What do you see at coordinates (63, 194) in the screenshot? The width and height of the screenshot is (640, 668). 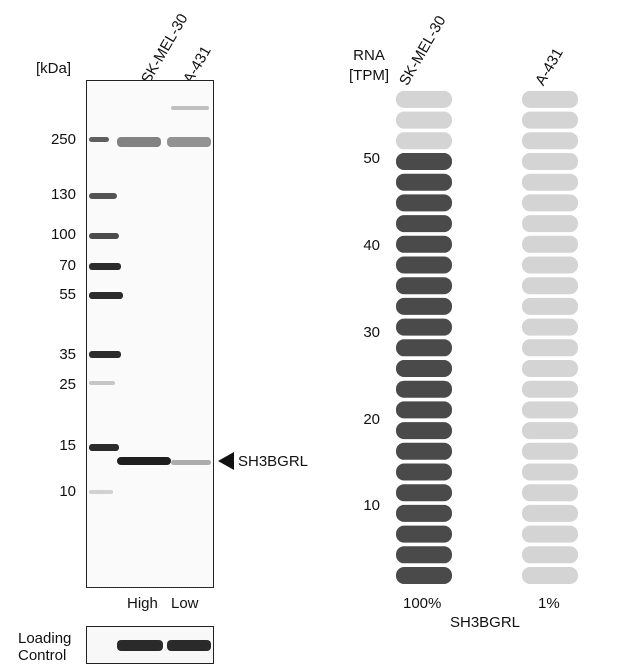 I see `marker-label: 130` at bounding box center [63, 194].